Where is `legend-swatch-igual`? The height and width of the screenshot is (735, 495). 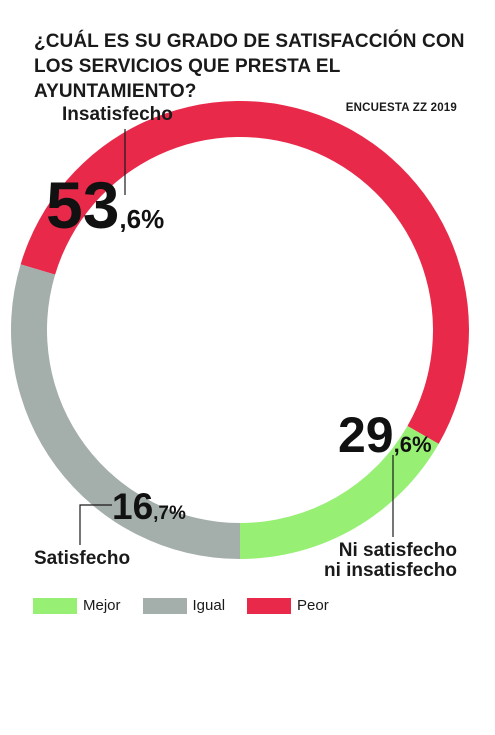 legend-swatch-igual is located at coordinates (164, 605).